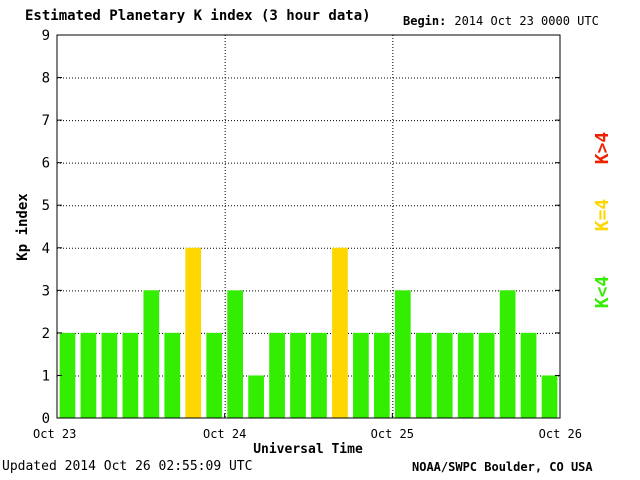  What do you see at coordinates (29, 466) in the screenshot?
I see `updated-label: Updated` at bounding box center [29, 466].